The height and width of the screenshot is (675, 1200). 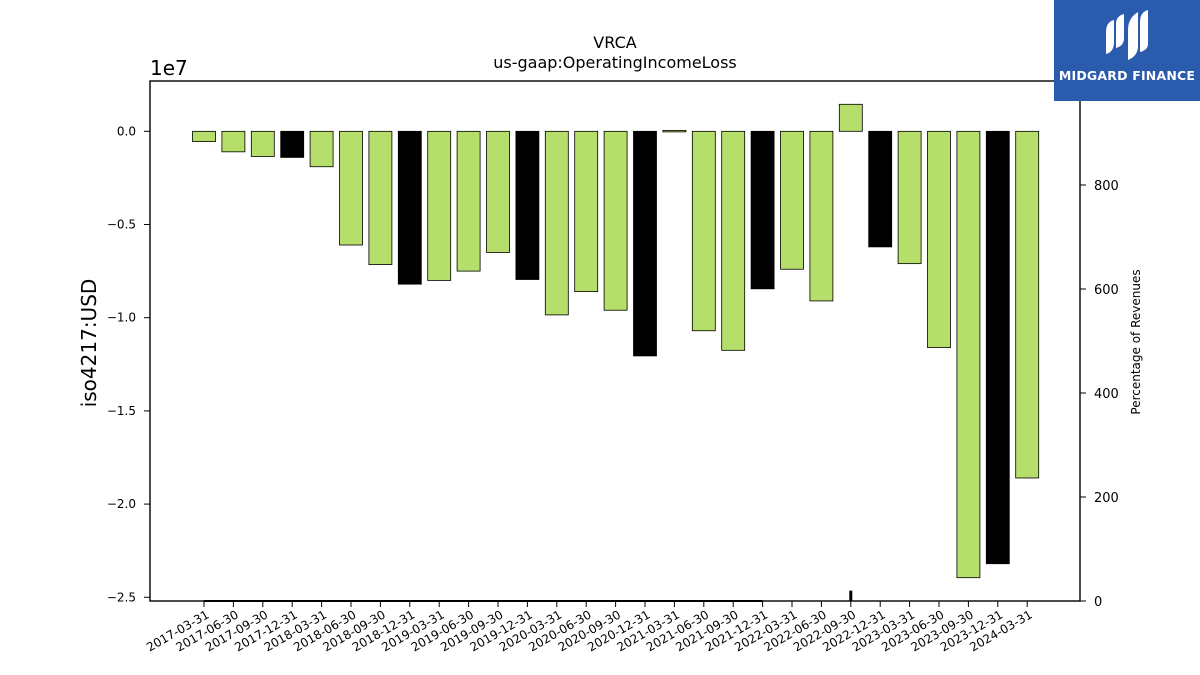 What do you see at coordinates (121, 504) in the screenshot?
I see `y-tick-label: −2.0` at bounding box center [121, 504].